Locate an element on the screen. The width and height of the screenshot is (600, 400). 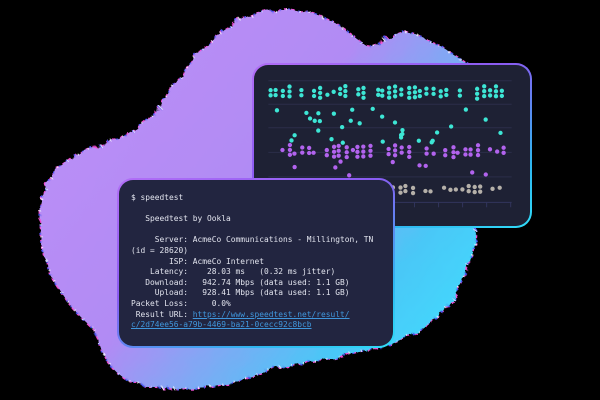
dot-chart is located at coordinates (390, 144).